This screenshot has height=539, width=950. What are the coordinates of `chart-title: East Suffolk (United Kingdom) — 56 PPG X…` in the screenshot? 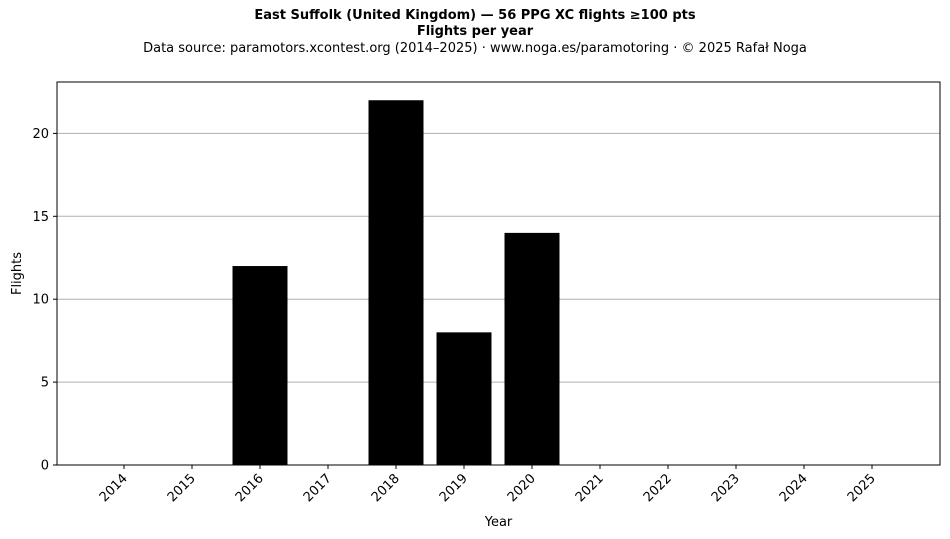 It's located at (475, 15).